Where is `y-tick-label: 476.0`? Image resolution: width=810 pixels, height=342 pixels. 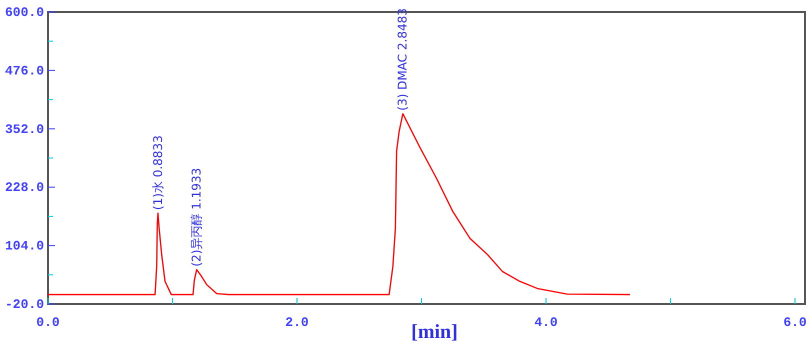
y-tick-label: 476.0 is located at coordinates (24, 70).